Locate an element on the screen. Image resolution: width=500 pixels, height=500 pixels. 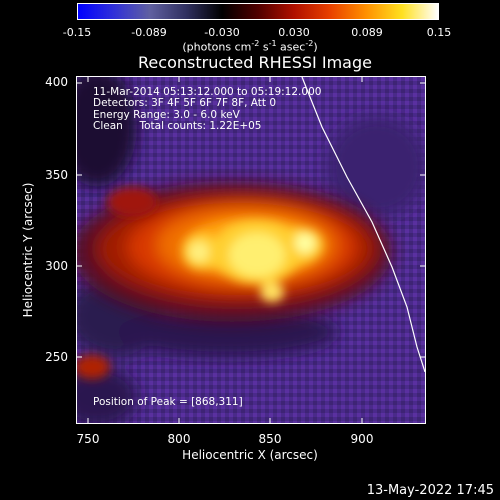
x-tick-label: 900 is located at coordinates (362, 439).